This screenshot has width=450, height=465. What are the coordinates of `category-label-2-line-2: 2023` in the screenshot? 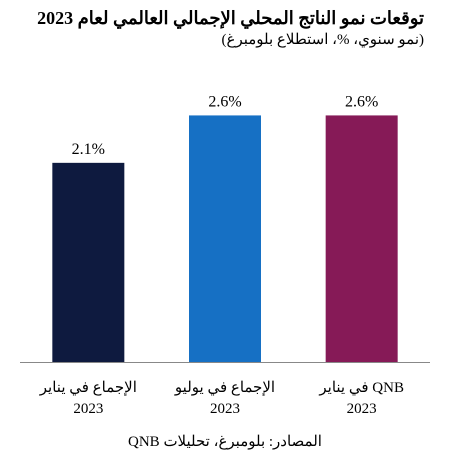 It's located at (225, 409).